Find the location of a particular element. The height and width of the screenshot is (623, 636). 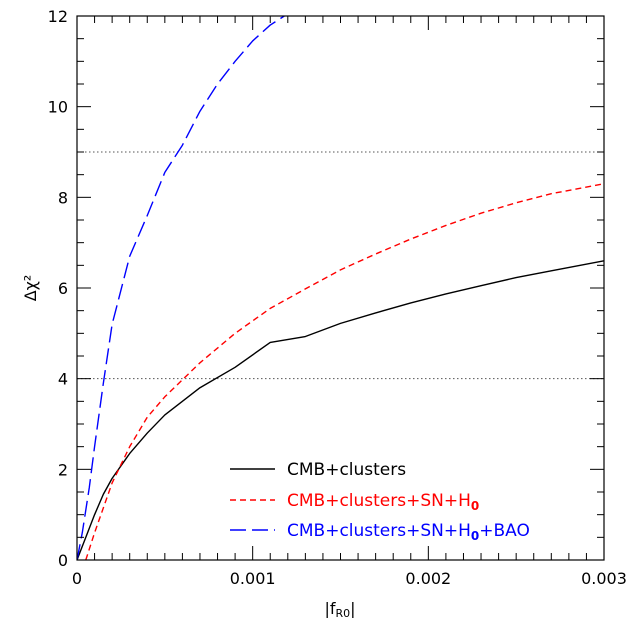

x-tick-label: 0.002 is located at coordinates (428, 578).